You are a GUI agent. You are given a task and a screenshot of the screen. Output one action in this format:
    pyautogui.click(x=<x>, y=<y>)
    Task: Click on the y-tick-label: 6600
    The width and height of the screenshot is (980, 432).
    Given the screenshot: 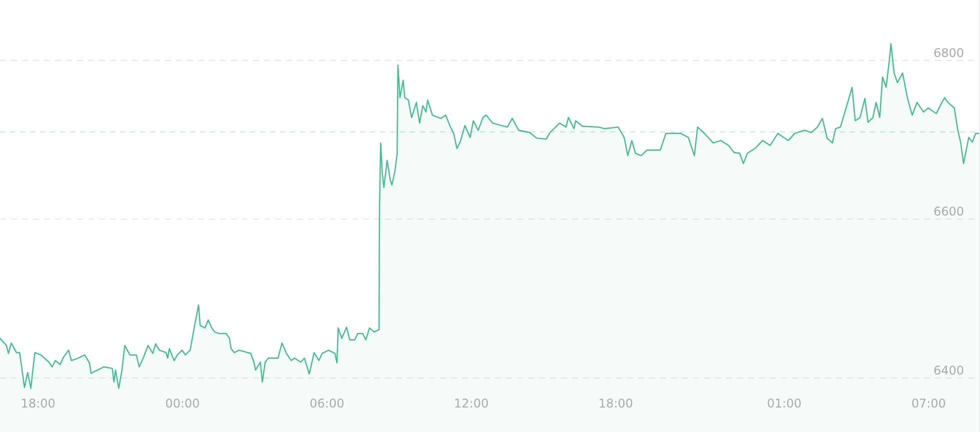 What is the action you would take?
    pyautogui.click(x=948, y=211)
    